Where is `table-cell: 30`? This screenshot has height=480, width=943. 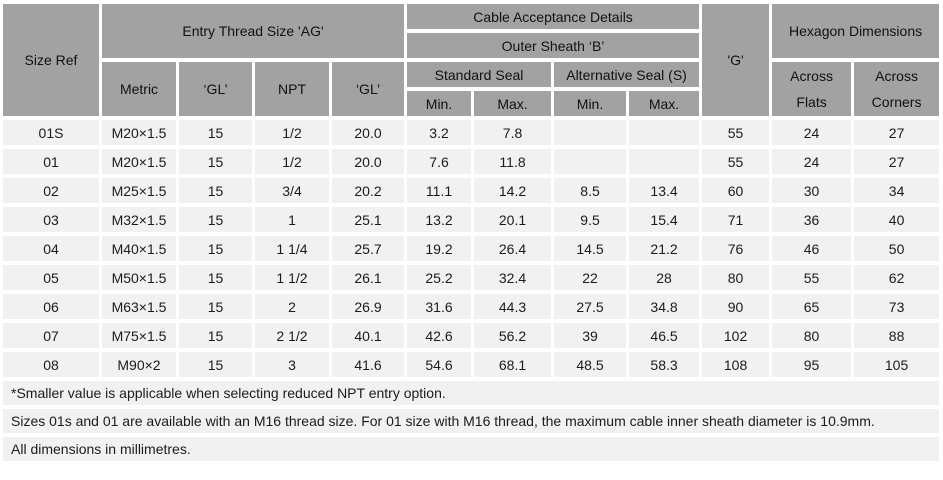 table-cell: 30 is located at coordinates (812, 190).